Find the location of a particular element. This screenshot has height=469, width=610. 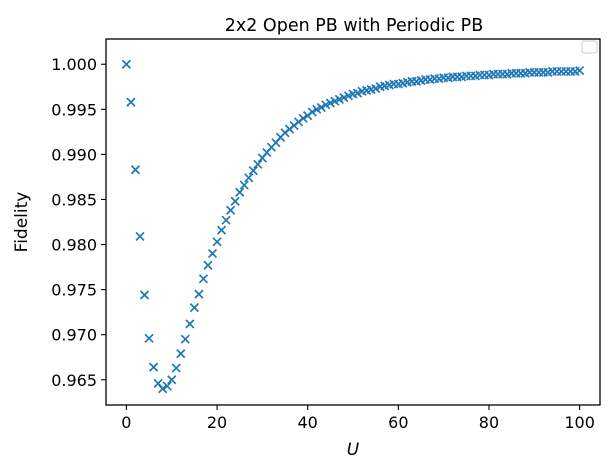

y-tick-label: 0.990 is located at coordinates (74, 154).